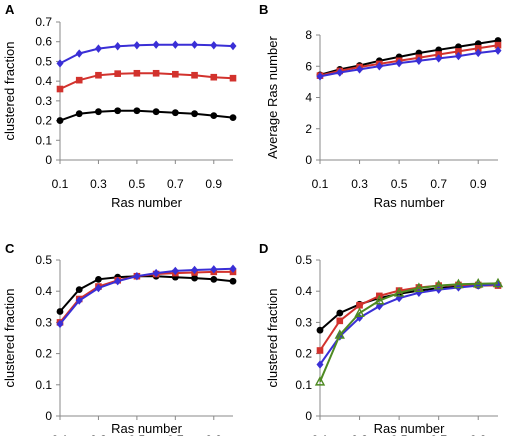 The image size is (506, 441). I want to click on panel-b-xtick-label: 0.3, so click(359, 184).